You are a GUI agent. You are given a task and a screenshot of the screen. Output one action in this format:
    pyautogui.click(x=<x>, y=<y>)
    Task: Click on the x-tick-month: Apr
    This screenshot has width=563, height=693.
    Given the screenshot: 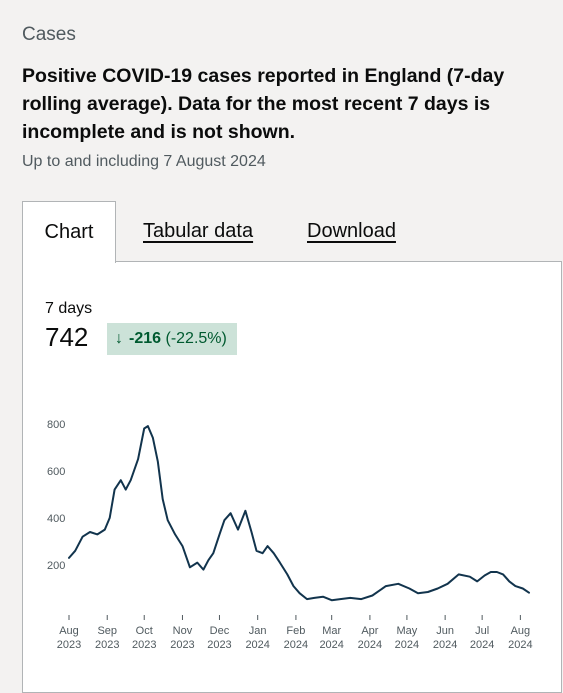 What is the action you would take?
    pyautogui.click(x=369, y=631)
    